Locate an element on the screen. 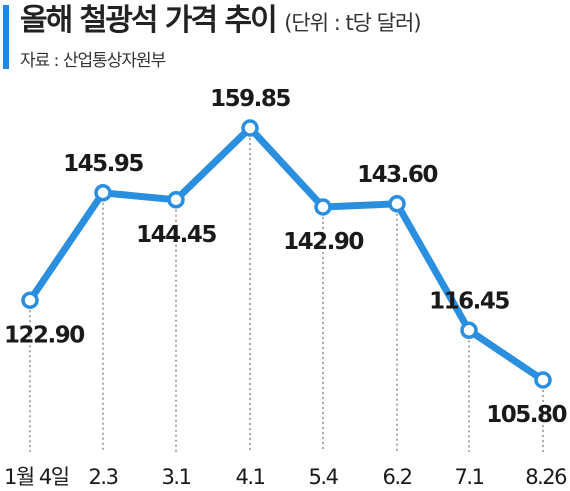 The height and width of the screenshot is (491, 570). data-label: 105.80 is located at coordinates (526, 415).